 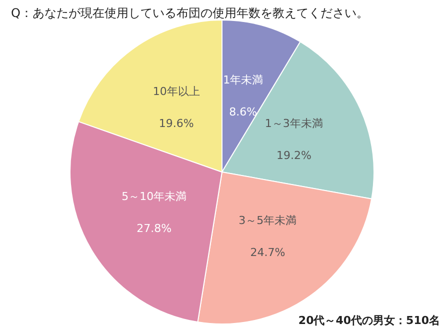 I want to click on slice-label: 1年未満, so click(x=243, y=79).